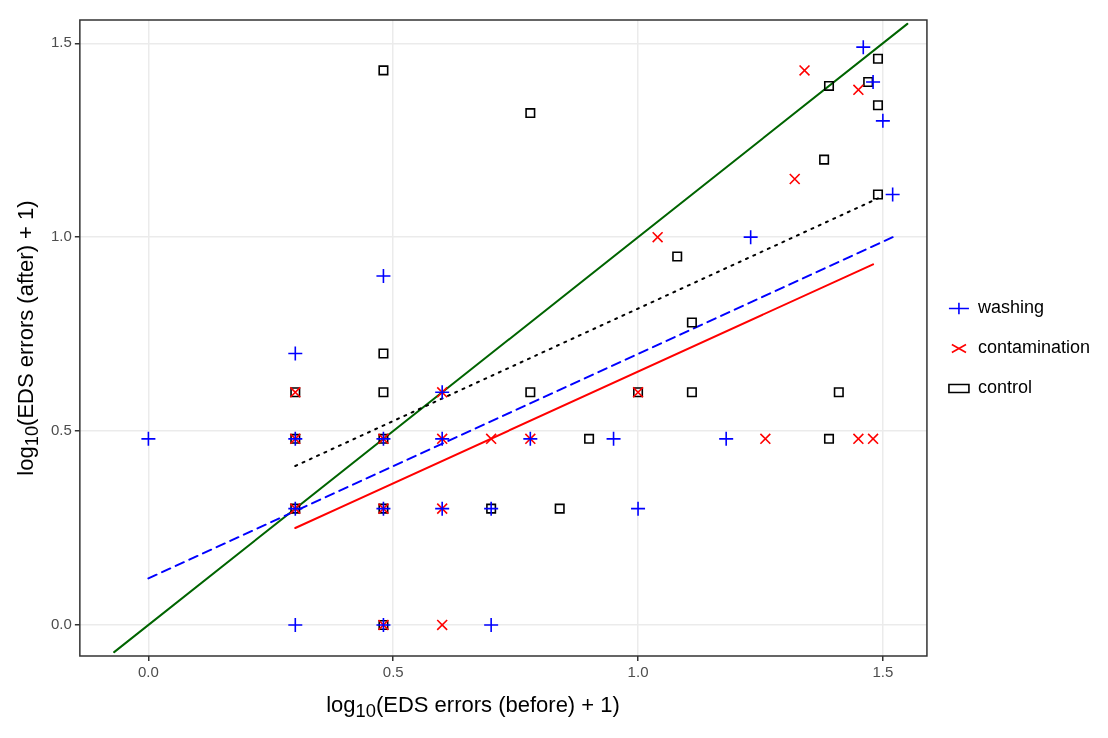 The height and width of the screenshot is (738, 1108). What do you see at coordinates (883, 672) in the screenshot?
I see `x-tick-label: 1.5` at bounding box center [883, 672].